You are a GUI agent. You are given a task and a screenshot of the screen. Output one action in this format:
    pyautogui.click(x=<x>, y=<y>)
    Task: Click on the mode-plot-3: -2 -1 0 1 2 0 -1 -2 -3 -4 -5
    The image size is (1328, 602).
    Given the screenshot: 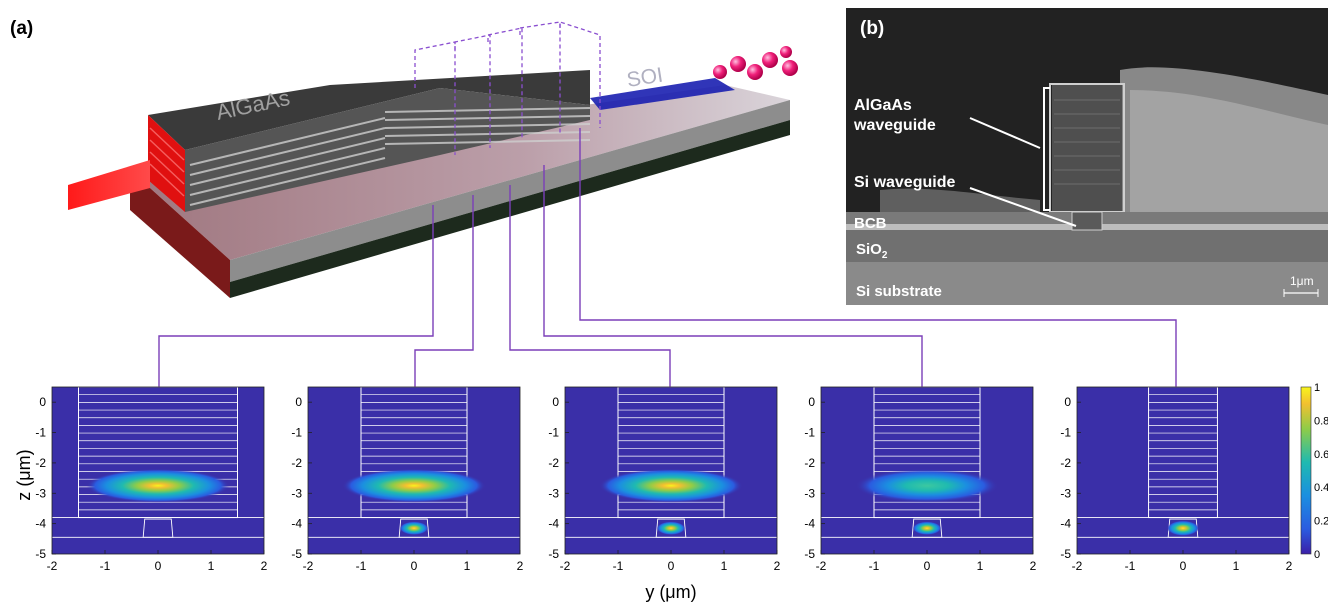 What is the action you would take?
    pyautogui.click(x=664, y=479)
    